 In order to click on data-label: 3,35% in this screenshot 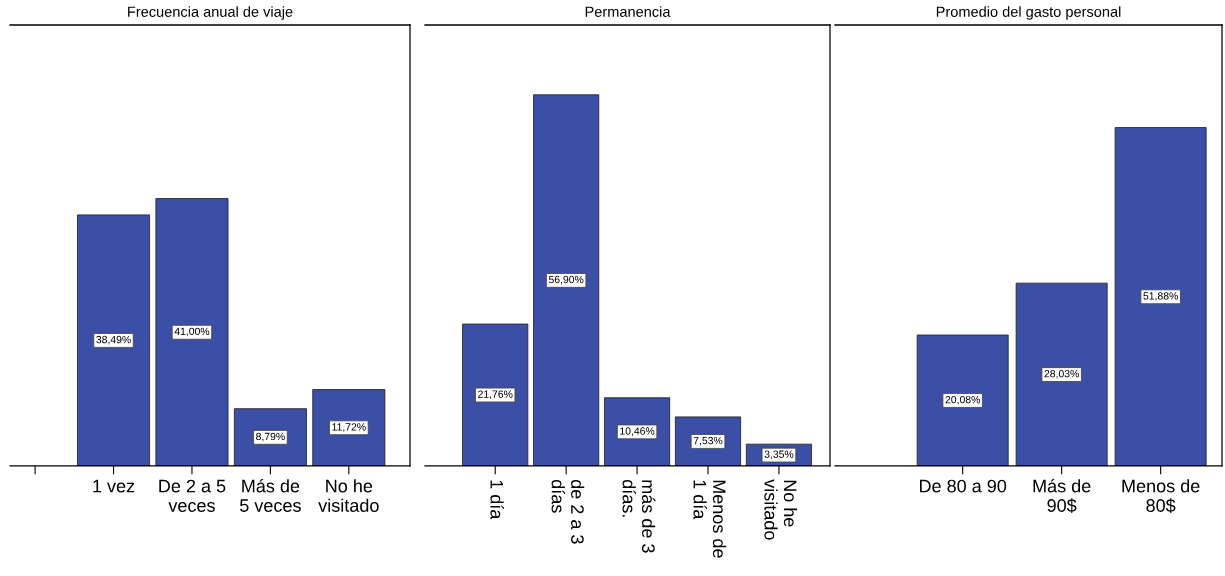, I will do `click(779, 455)`.